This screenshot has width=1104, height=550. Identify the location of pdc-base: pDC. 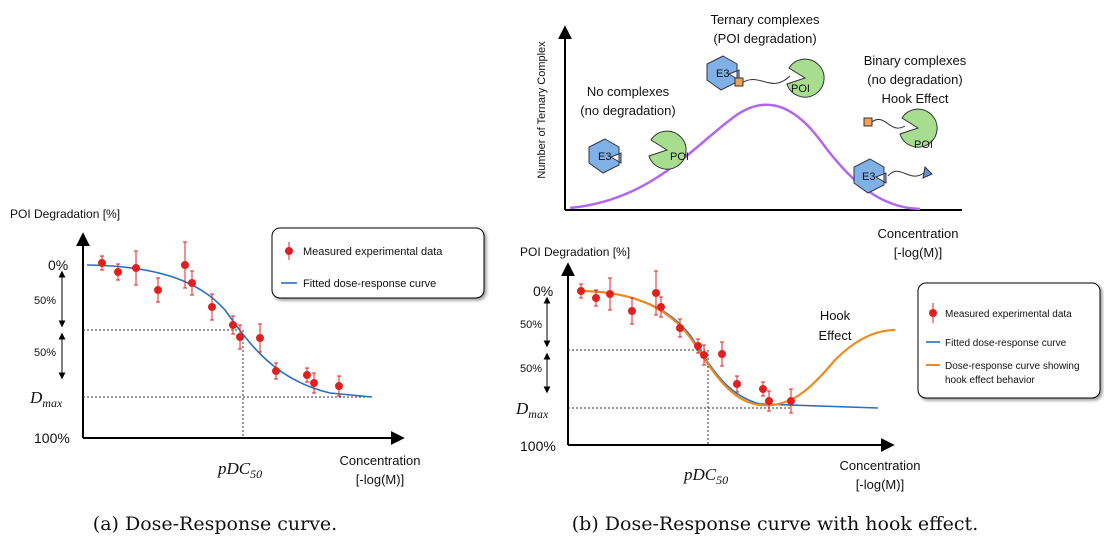
(234, 468).